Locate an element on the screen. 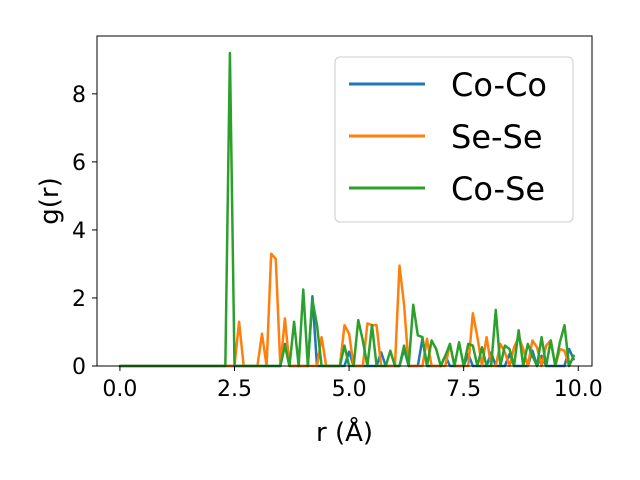 The width and height of the screenshot is (640, 480). y-tick-label: 8 is located at coordinates (79, 95).